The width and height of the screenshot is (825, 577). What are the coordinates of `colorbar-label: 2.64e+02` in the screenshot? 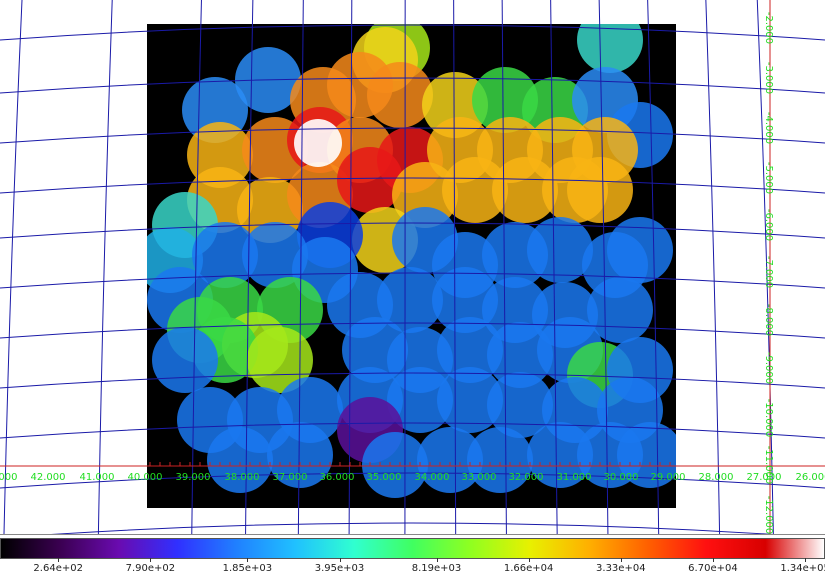 It's located at (58, 568).